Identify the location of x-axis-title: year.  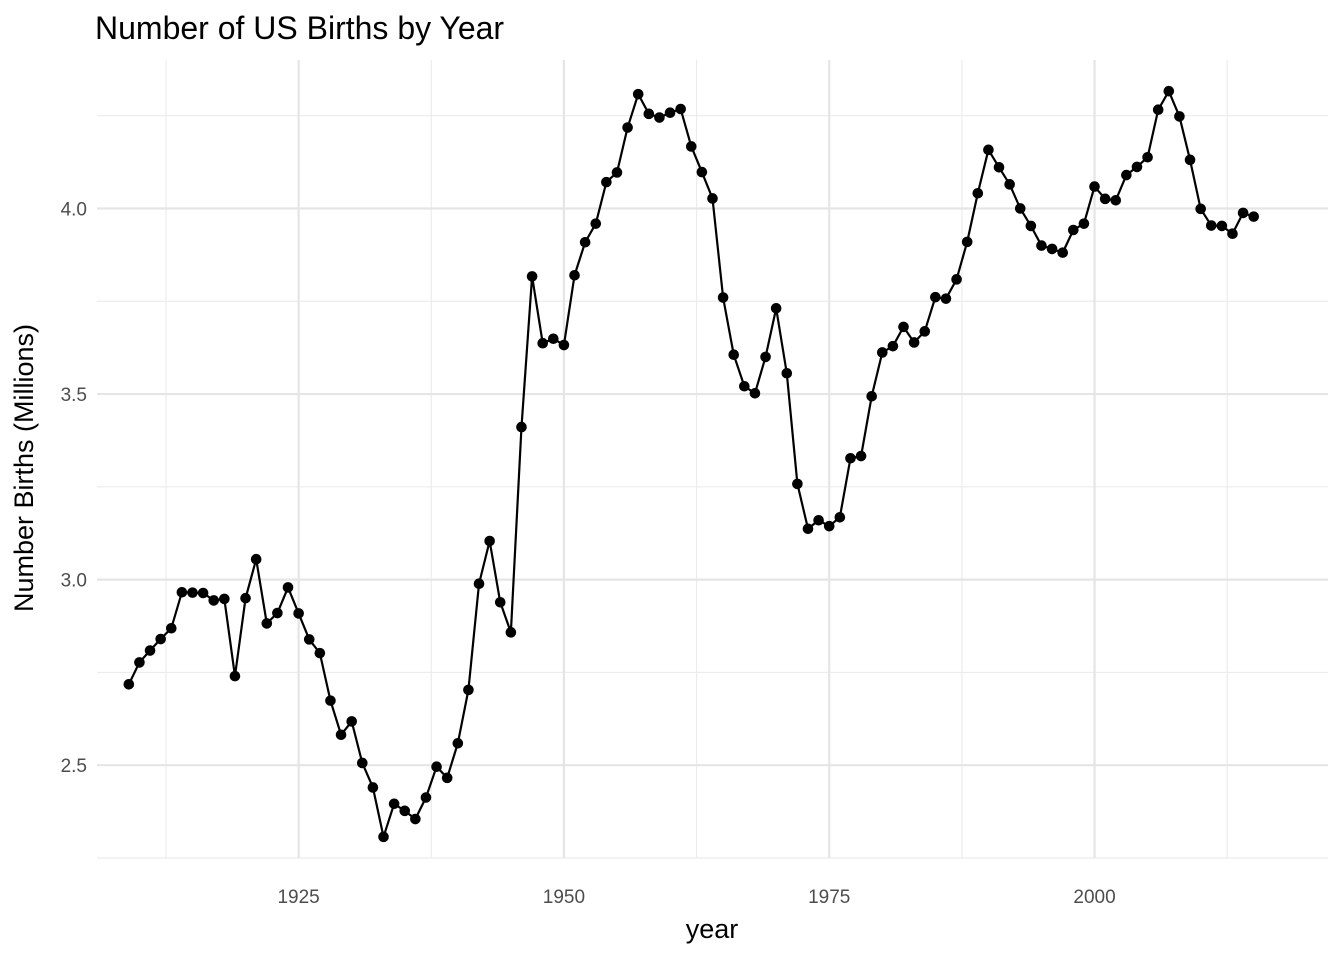
(712, 929).